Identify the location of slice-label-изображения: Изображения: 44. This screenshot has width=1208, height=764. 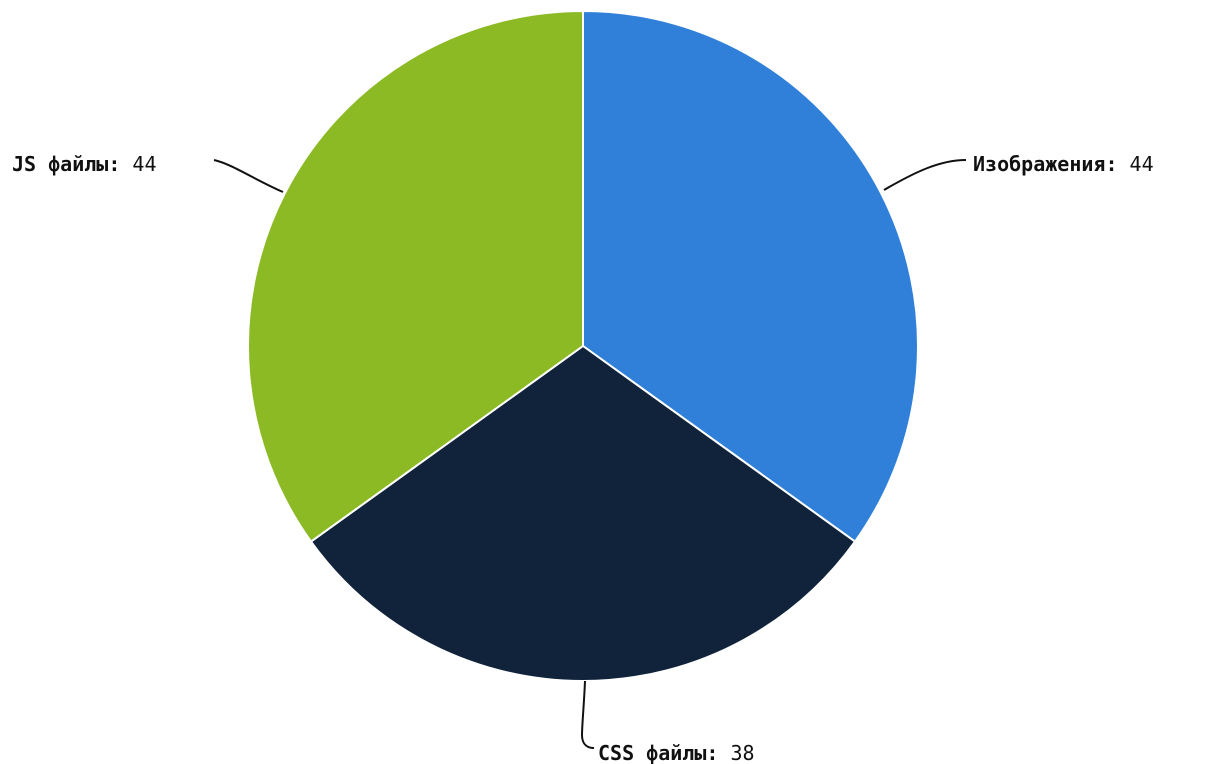
(1063, 164).